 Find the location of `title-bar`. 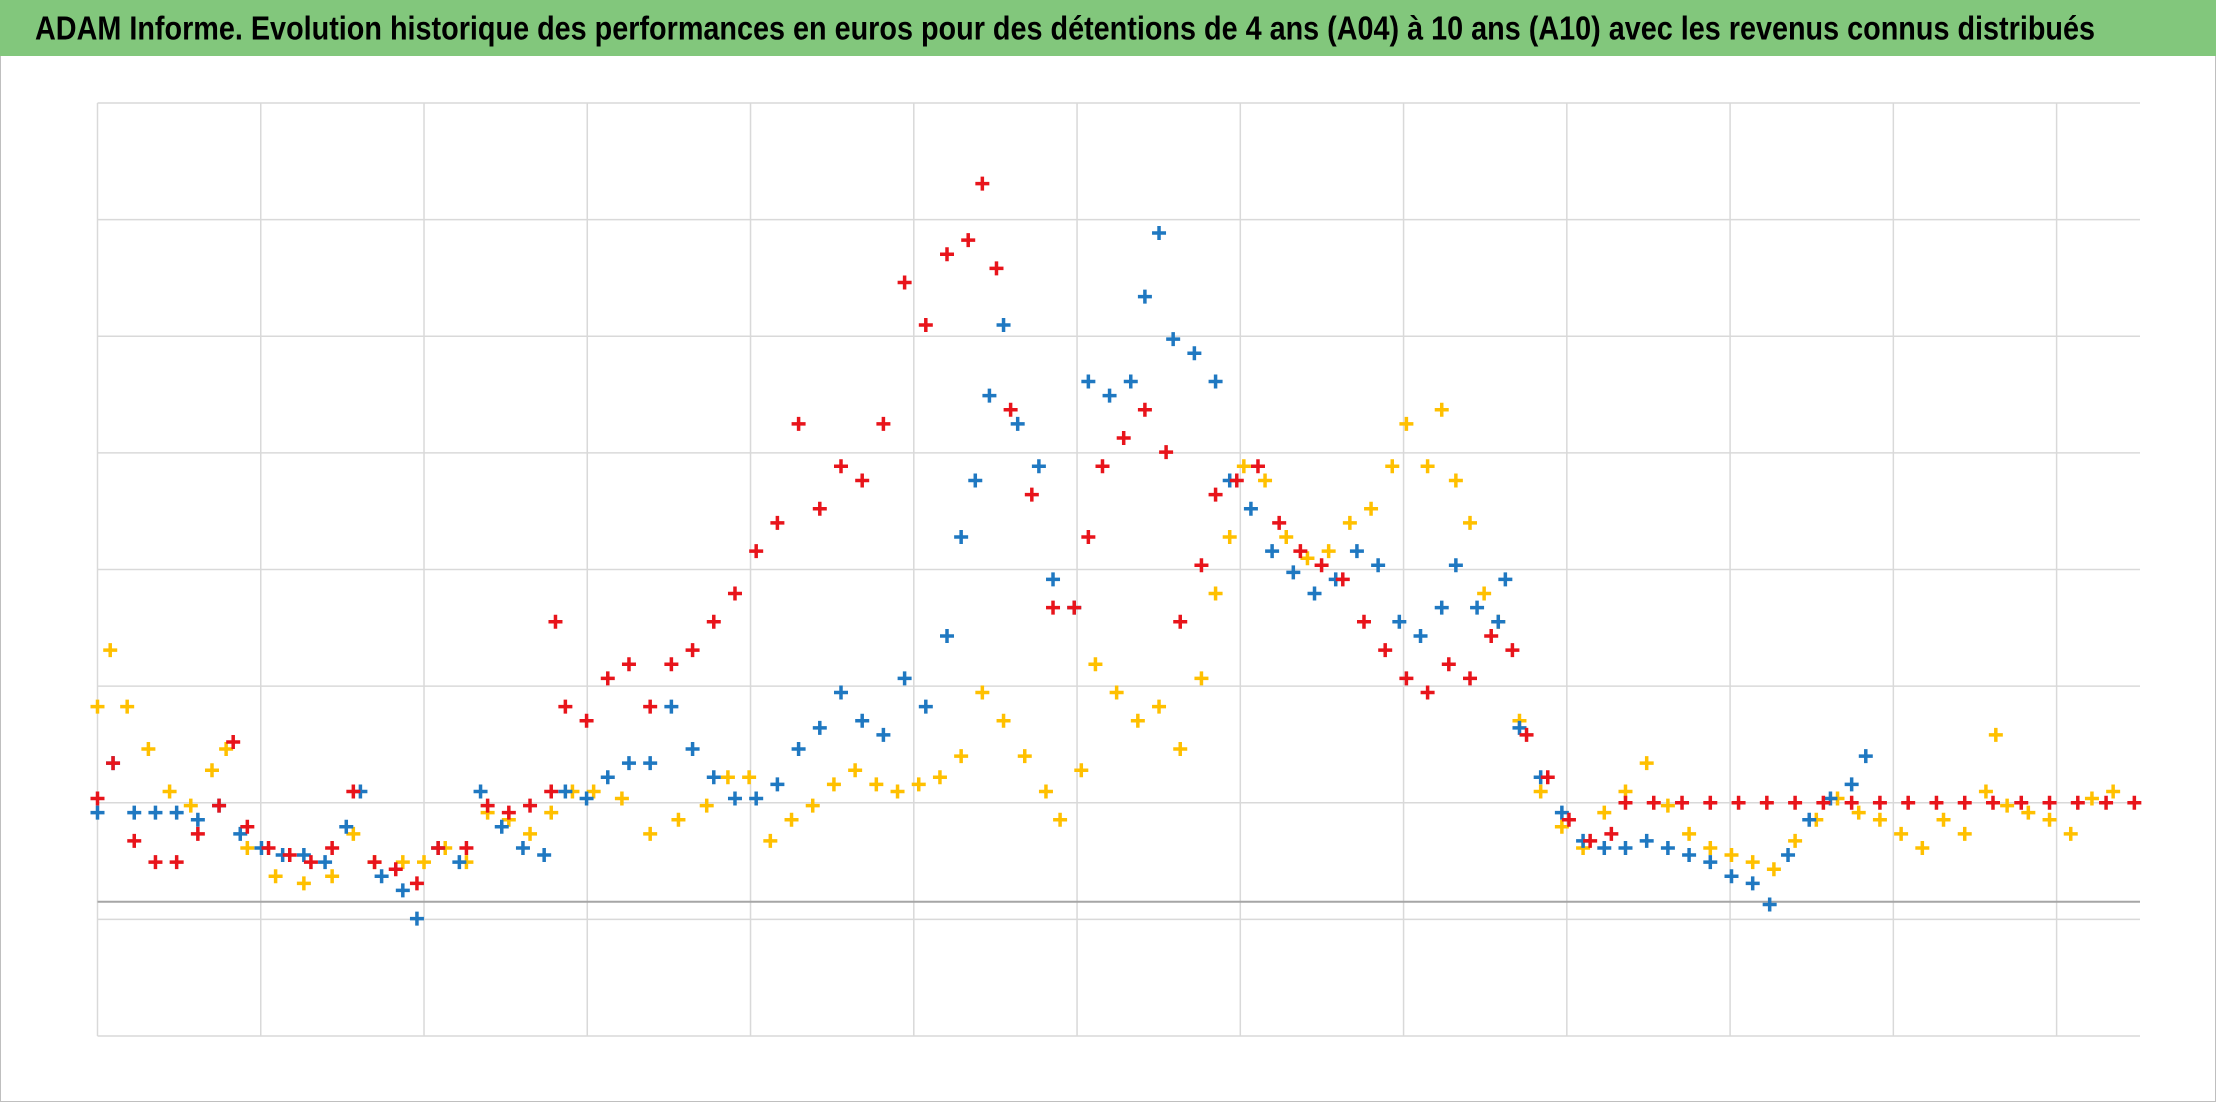

title-bar is located at coordinates (1108, 28).